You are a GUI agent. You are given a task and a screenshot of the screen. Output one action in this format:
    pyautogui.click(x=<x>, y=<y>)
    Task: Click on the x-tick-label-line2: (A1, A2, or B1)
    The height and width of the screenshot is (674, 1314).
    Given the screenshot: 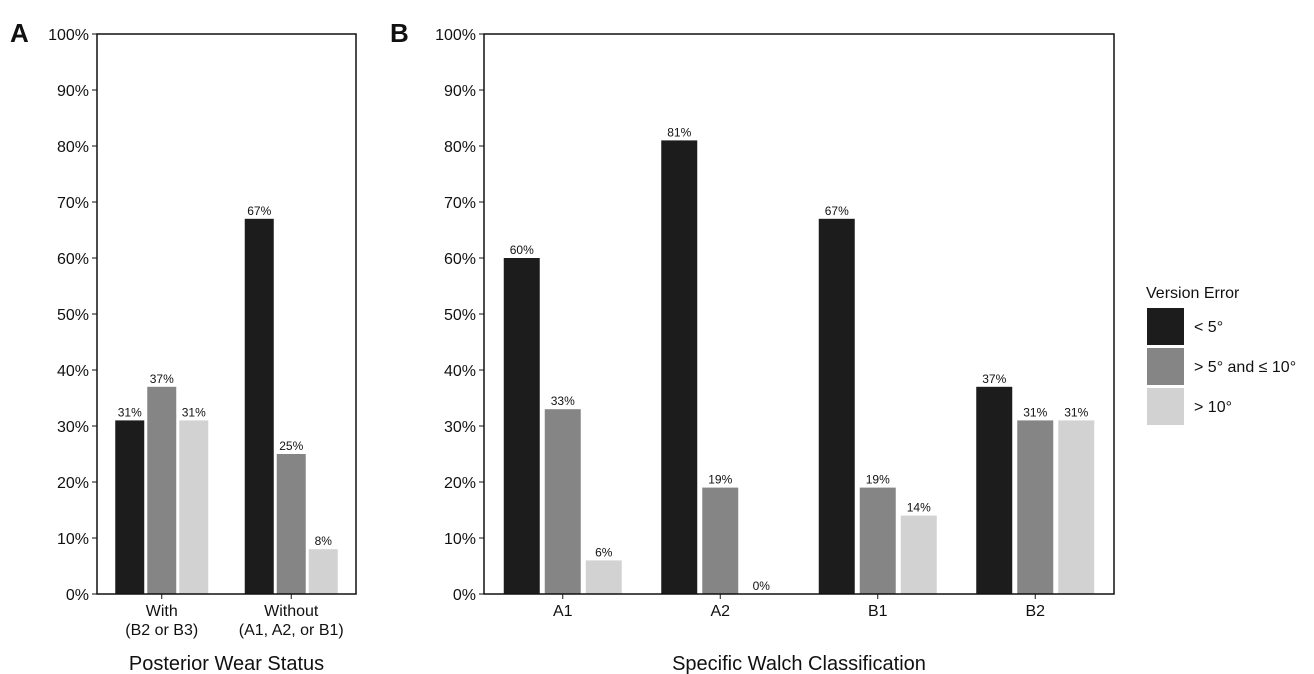 What is the action you would take?
    pyautogui.click(x=291, y=630)
    